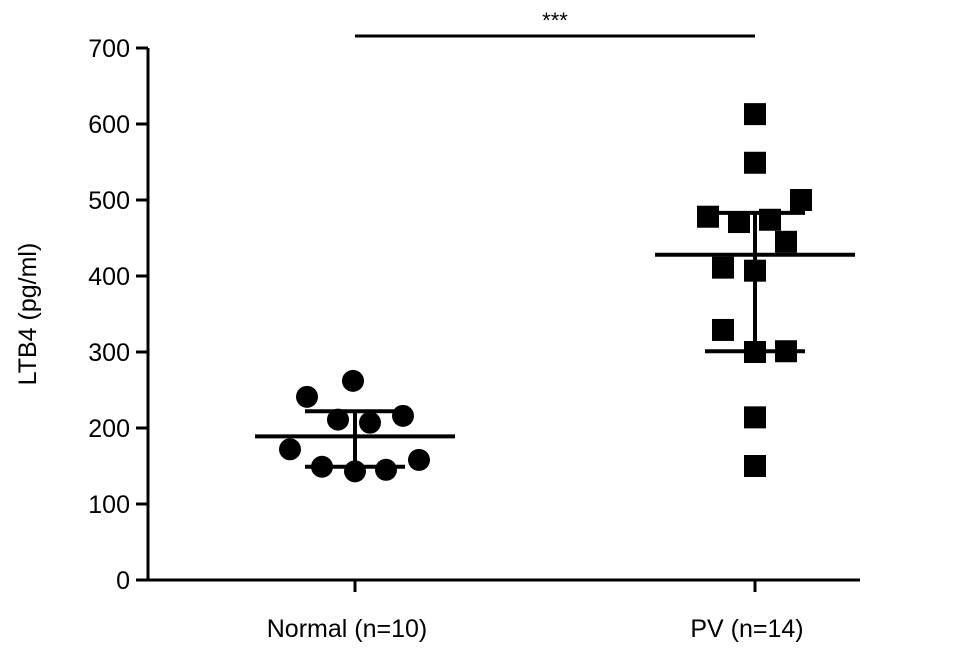 The width and height of the screenshot is (969, 656). What do you see at coordinates (746, 629) in the screenshot?
I see `x-tick-label: PV (n=14)` at bounding box center [746, 629].